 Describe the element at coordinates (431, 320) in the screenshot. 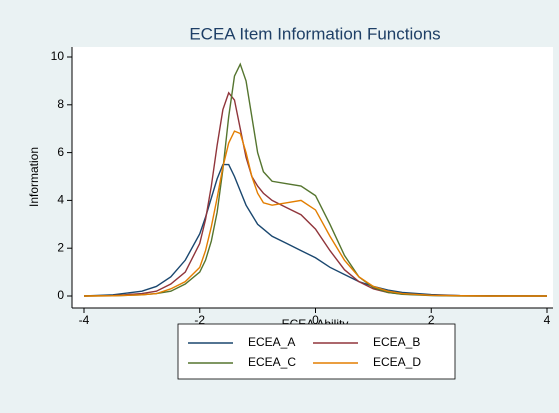

I see `x-tick-label: 2` at that location.